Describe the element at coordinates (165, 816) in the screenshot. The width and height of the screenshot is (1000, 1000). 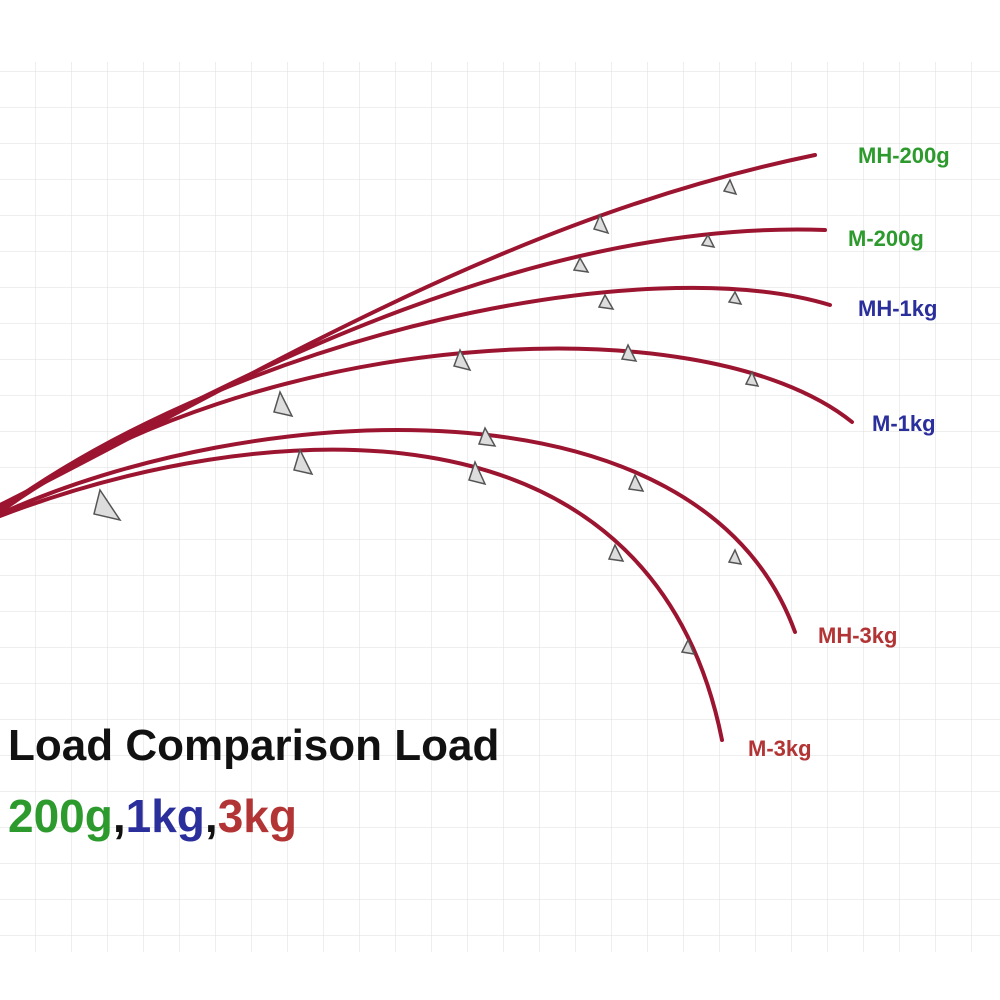
I see `load-1kg: 1kg` at that location.